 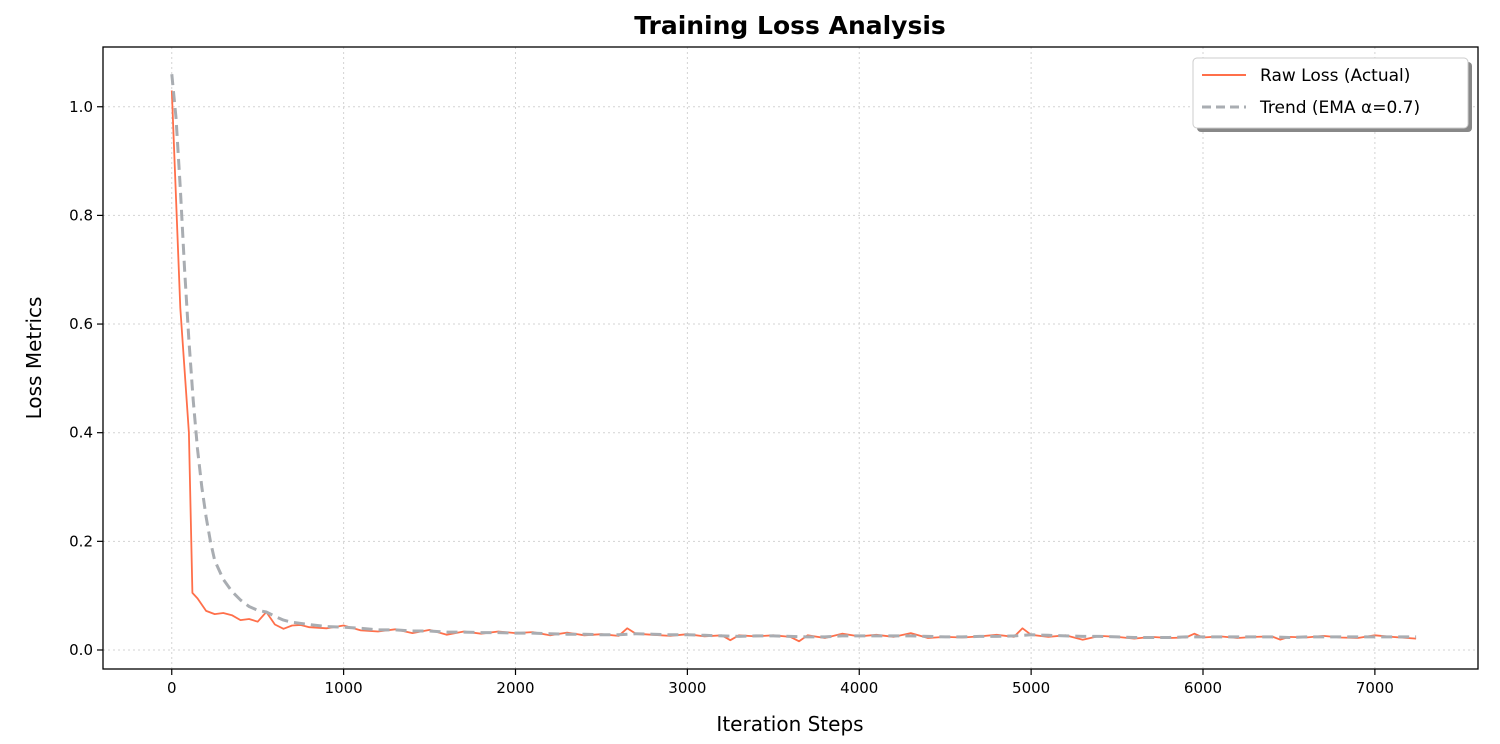 What do you see at coordinates (859, 688) in the screenshot?
I see `x-tick-label: 4000` at bounding box center [859, 688].